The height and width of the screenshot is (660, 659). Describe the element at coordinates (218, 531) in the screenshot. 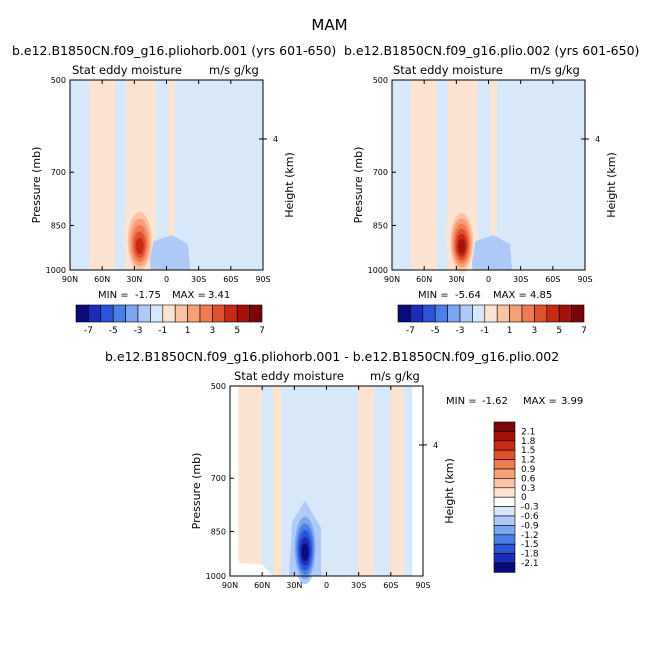

I see `y-tick-label: 850` at that location.